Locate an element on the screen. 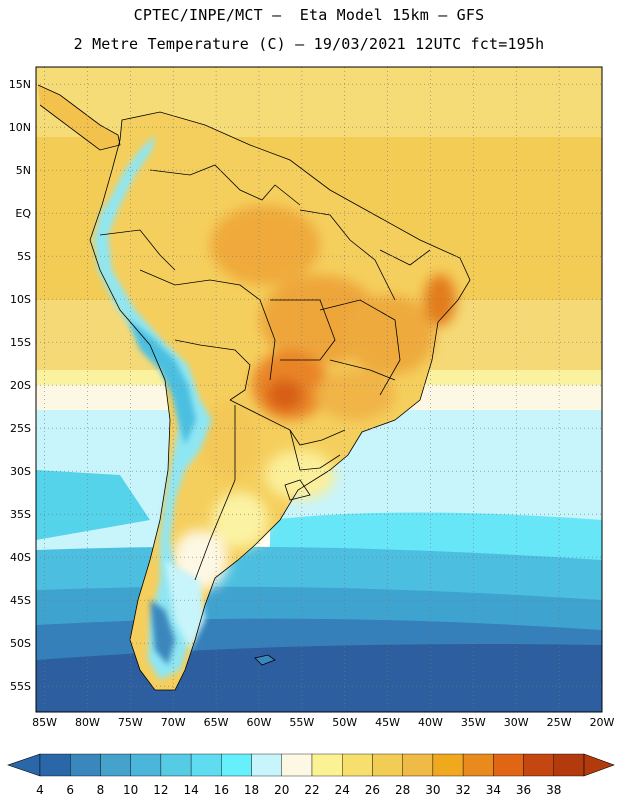 The image size is (618, 800). latitude-label: 50S is located at coordinates (20, 643).